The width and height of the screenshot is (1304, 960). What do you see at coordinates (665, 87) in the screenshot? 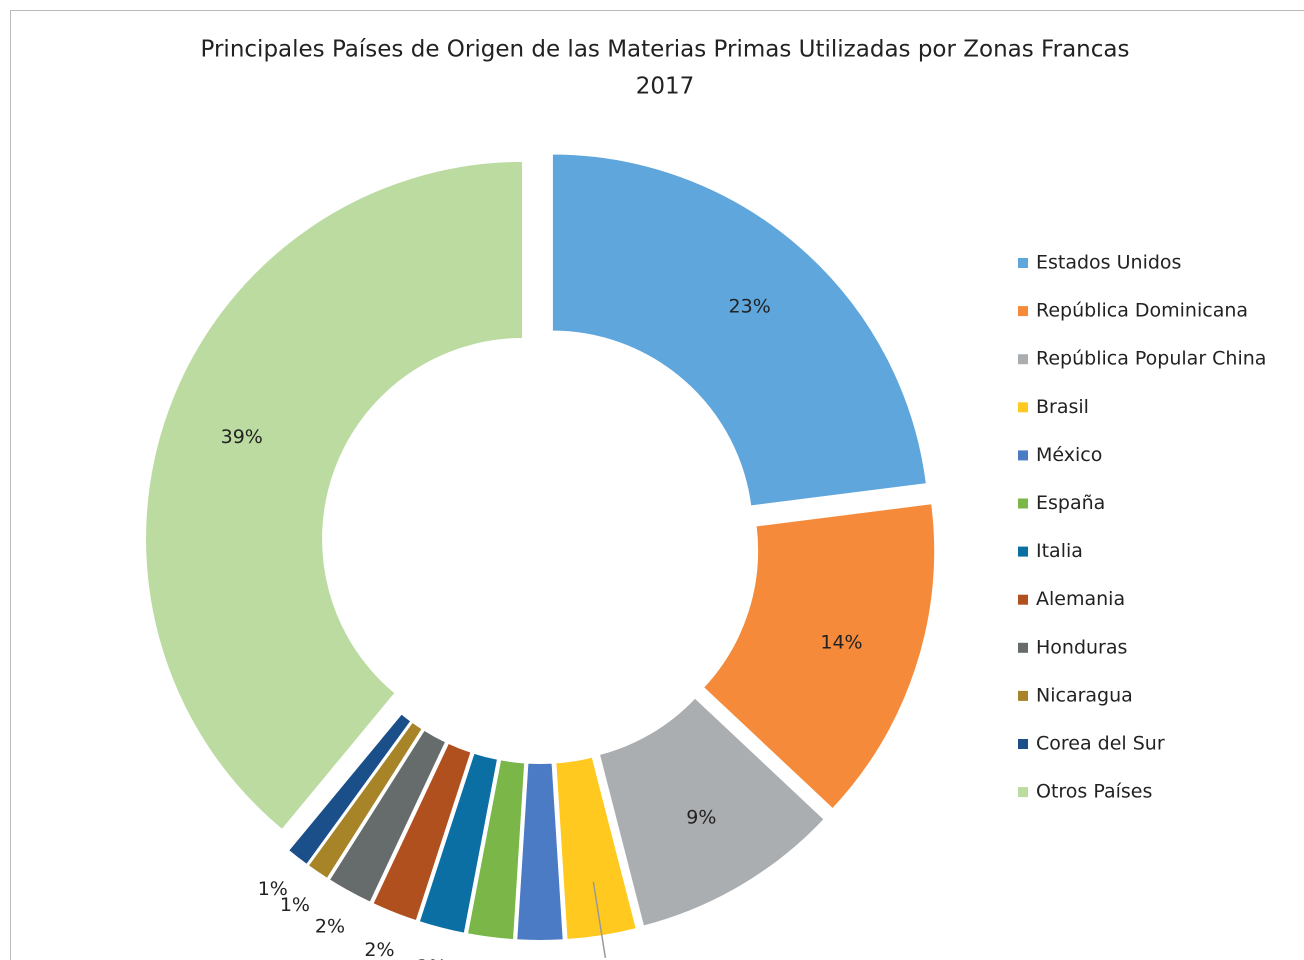
I see `chart-title: 2017` at bounding box center [665, 87].